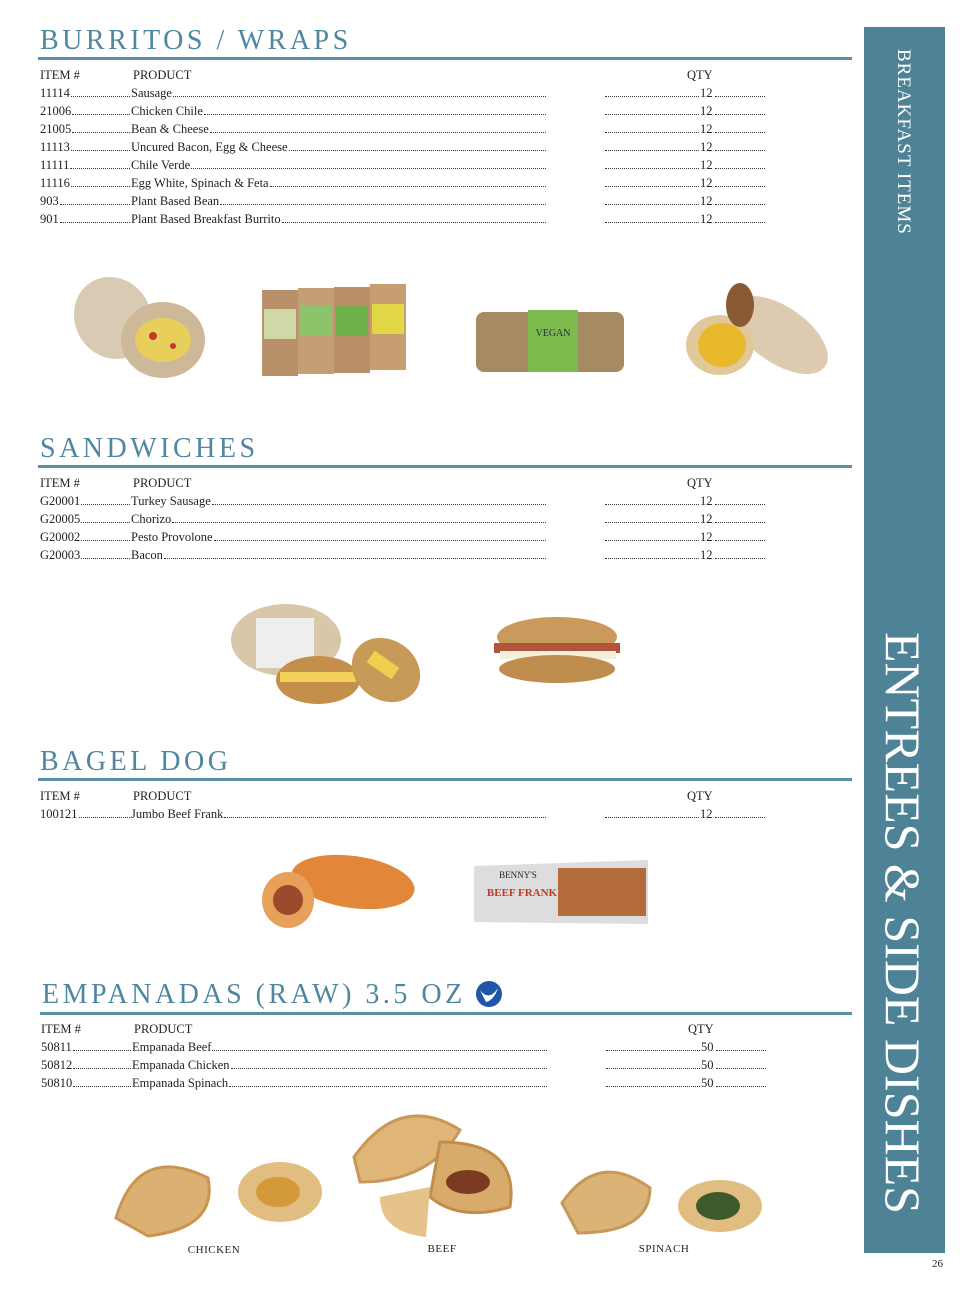 This screenshot has height=1296, width=972. What do you see at coordinates (162, 75) in the screenshot?
I see `header-product: PRODUCT` at bounding box center [162, 75].